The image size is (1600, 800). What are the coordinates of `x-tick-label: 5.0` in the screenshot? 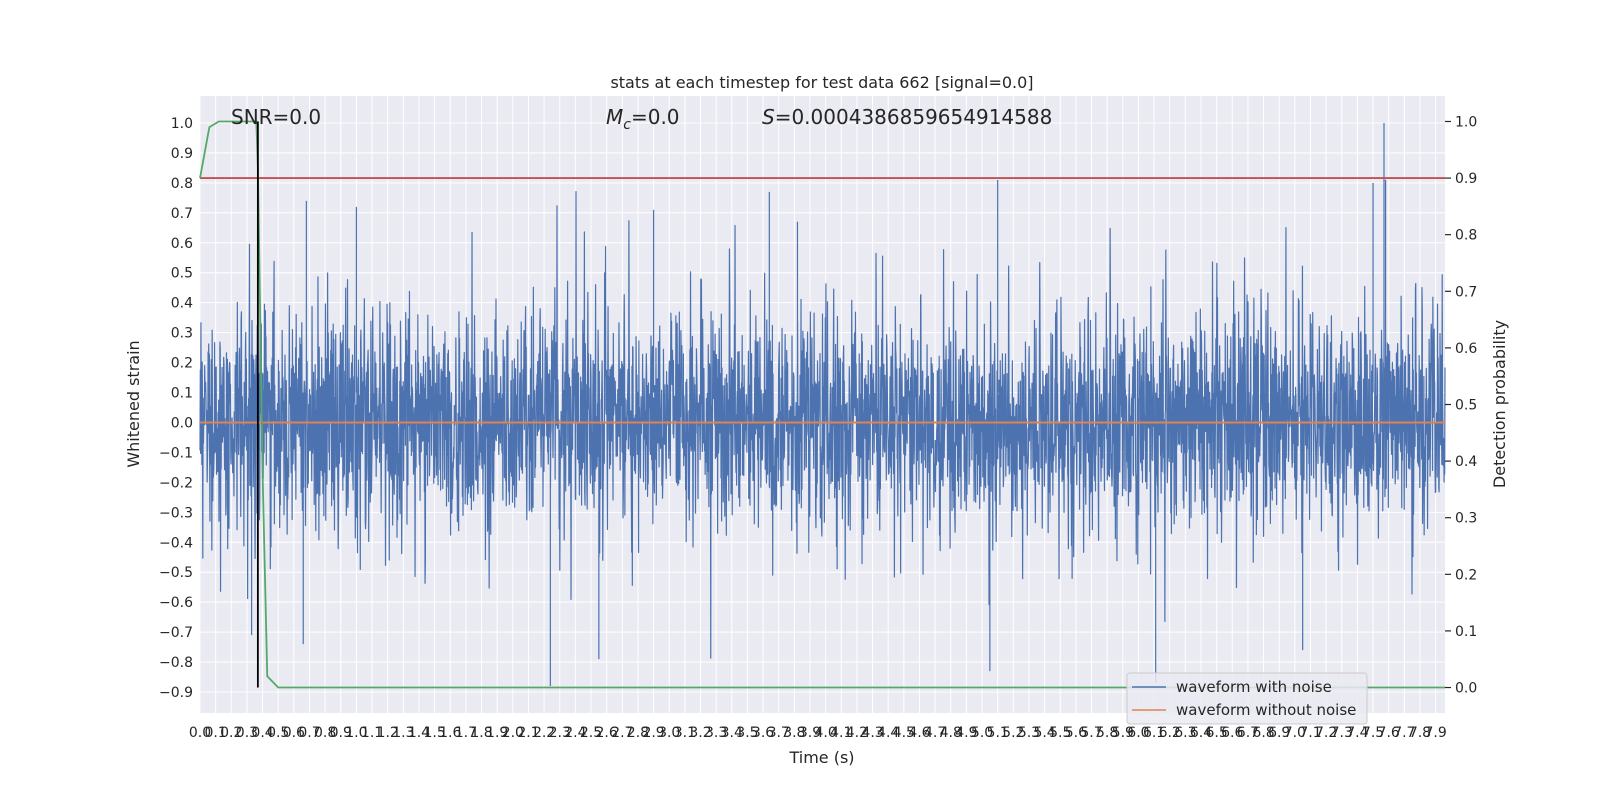 It's located at (982, 733).